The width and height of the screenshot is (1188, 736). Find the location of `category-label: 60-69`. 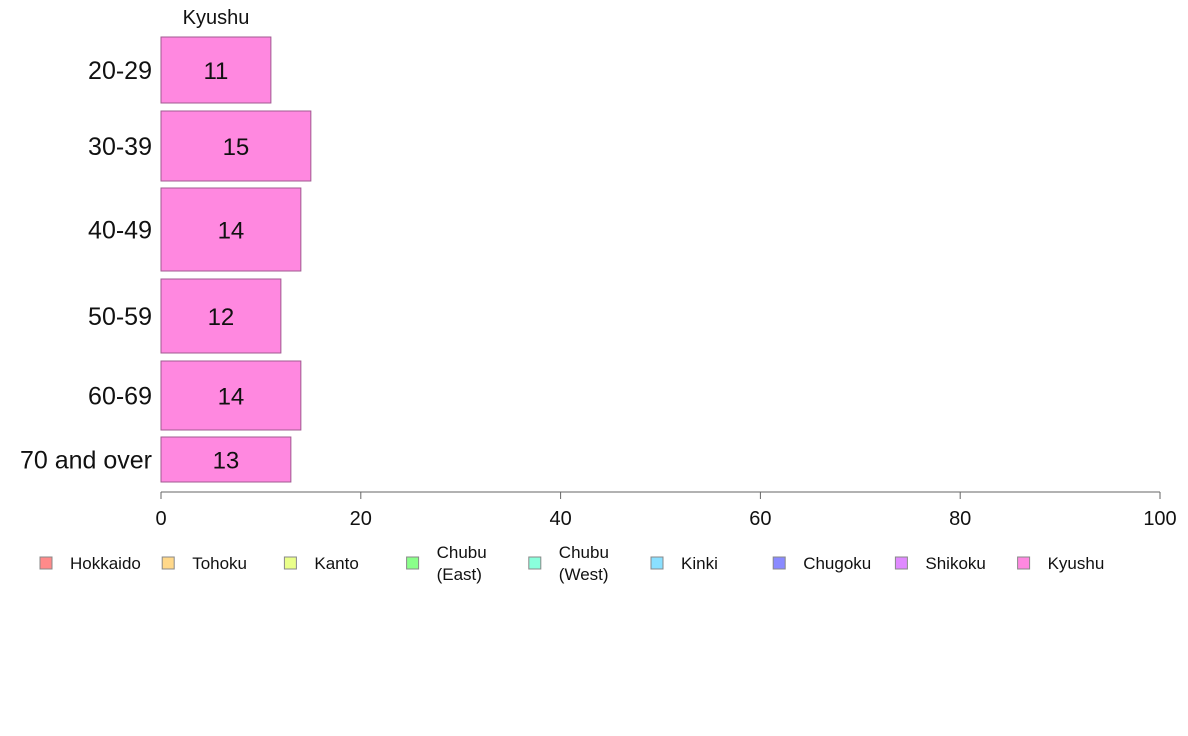

category-label: 60-69 is located at coordinates (120, 397).